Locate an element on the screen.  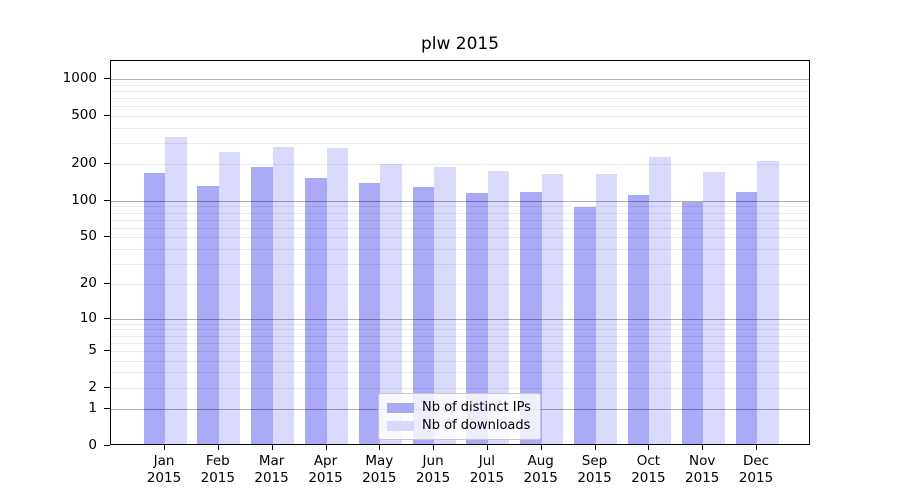
y-tick-label: 0 is located at coordinates (92, 445).